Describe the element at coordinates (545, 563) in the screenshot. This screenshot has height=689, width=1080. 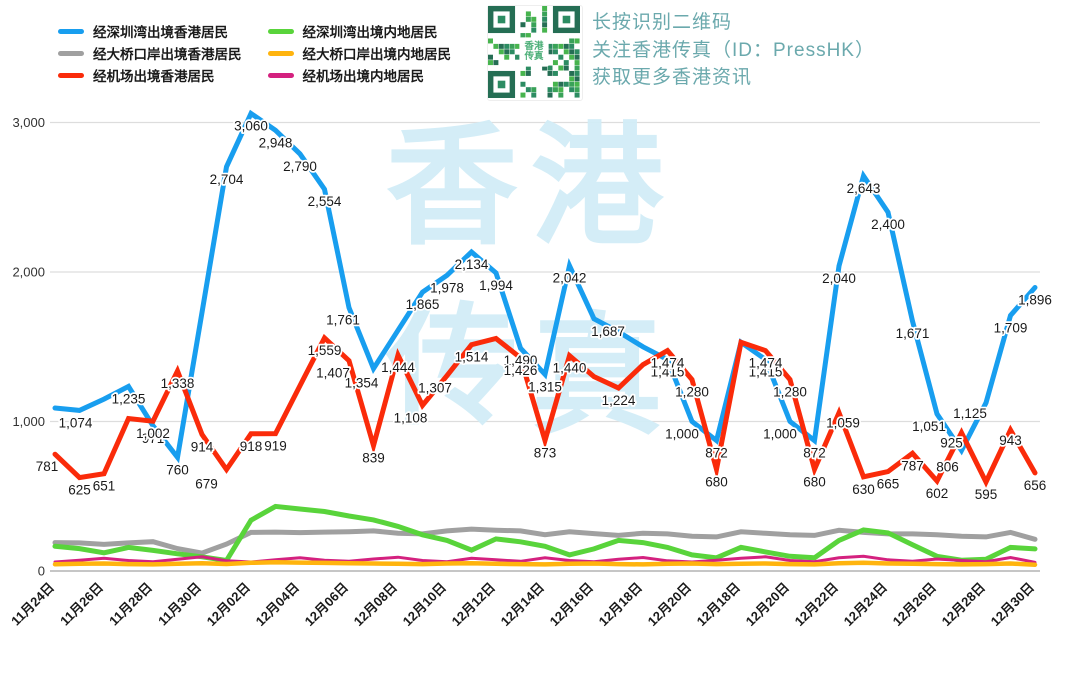
I see `series-line-orange` at that location.